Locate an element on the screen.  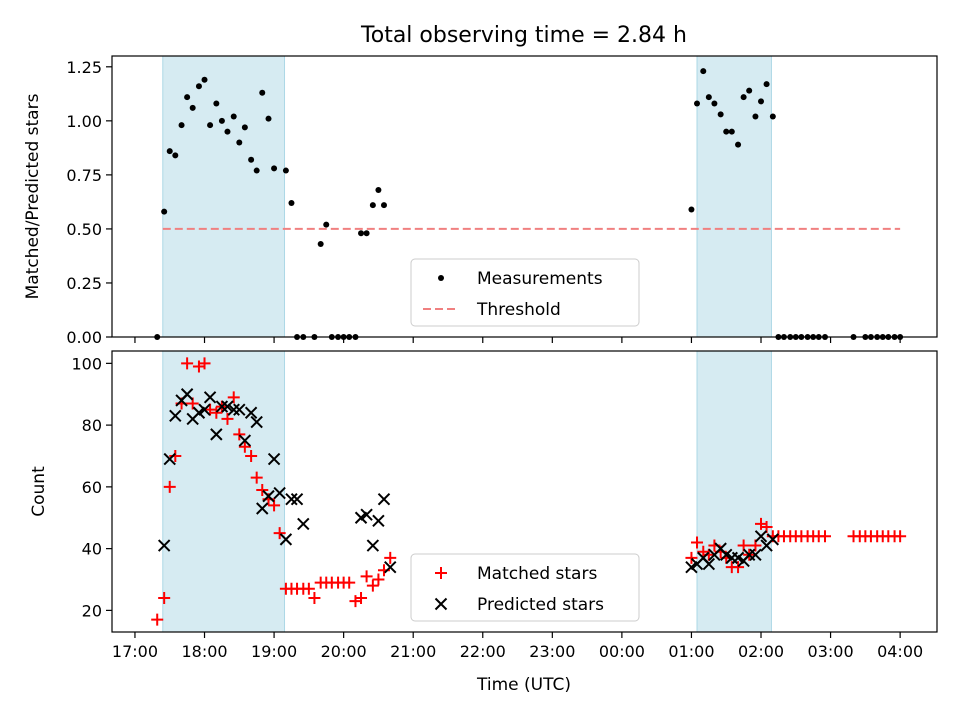
y-tick-label: 1.25 is located at coordinates (84, 67).